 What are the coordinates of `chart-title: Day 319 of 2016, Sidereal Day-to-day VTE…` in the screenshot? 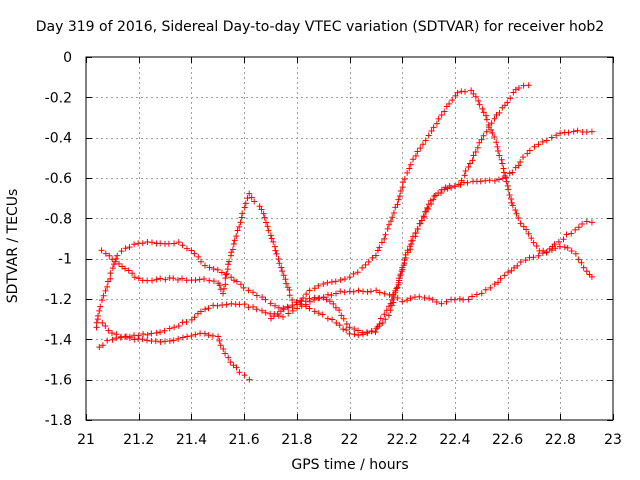 It's located at (320, 27).